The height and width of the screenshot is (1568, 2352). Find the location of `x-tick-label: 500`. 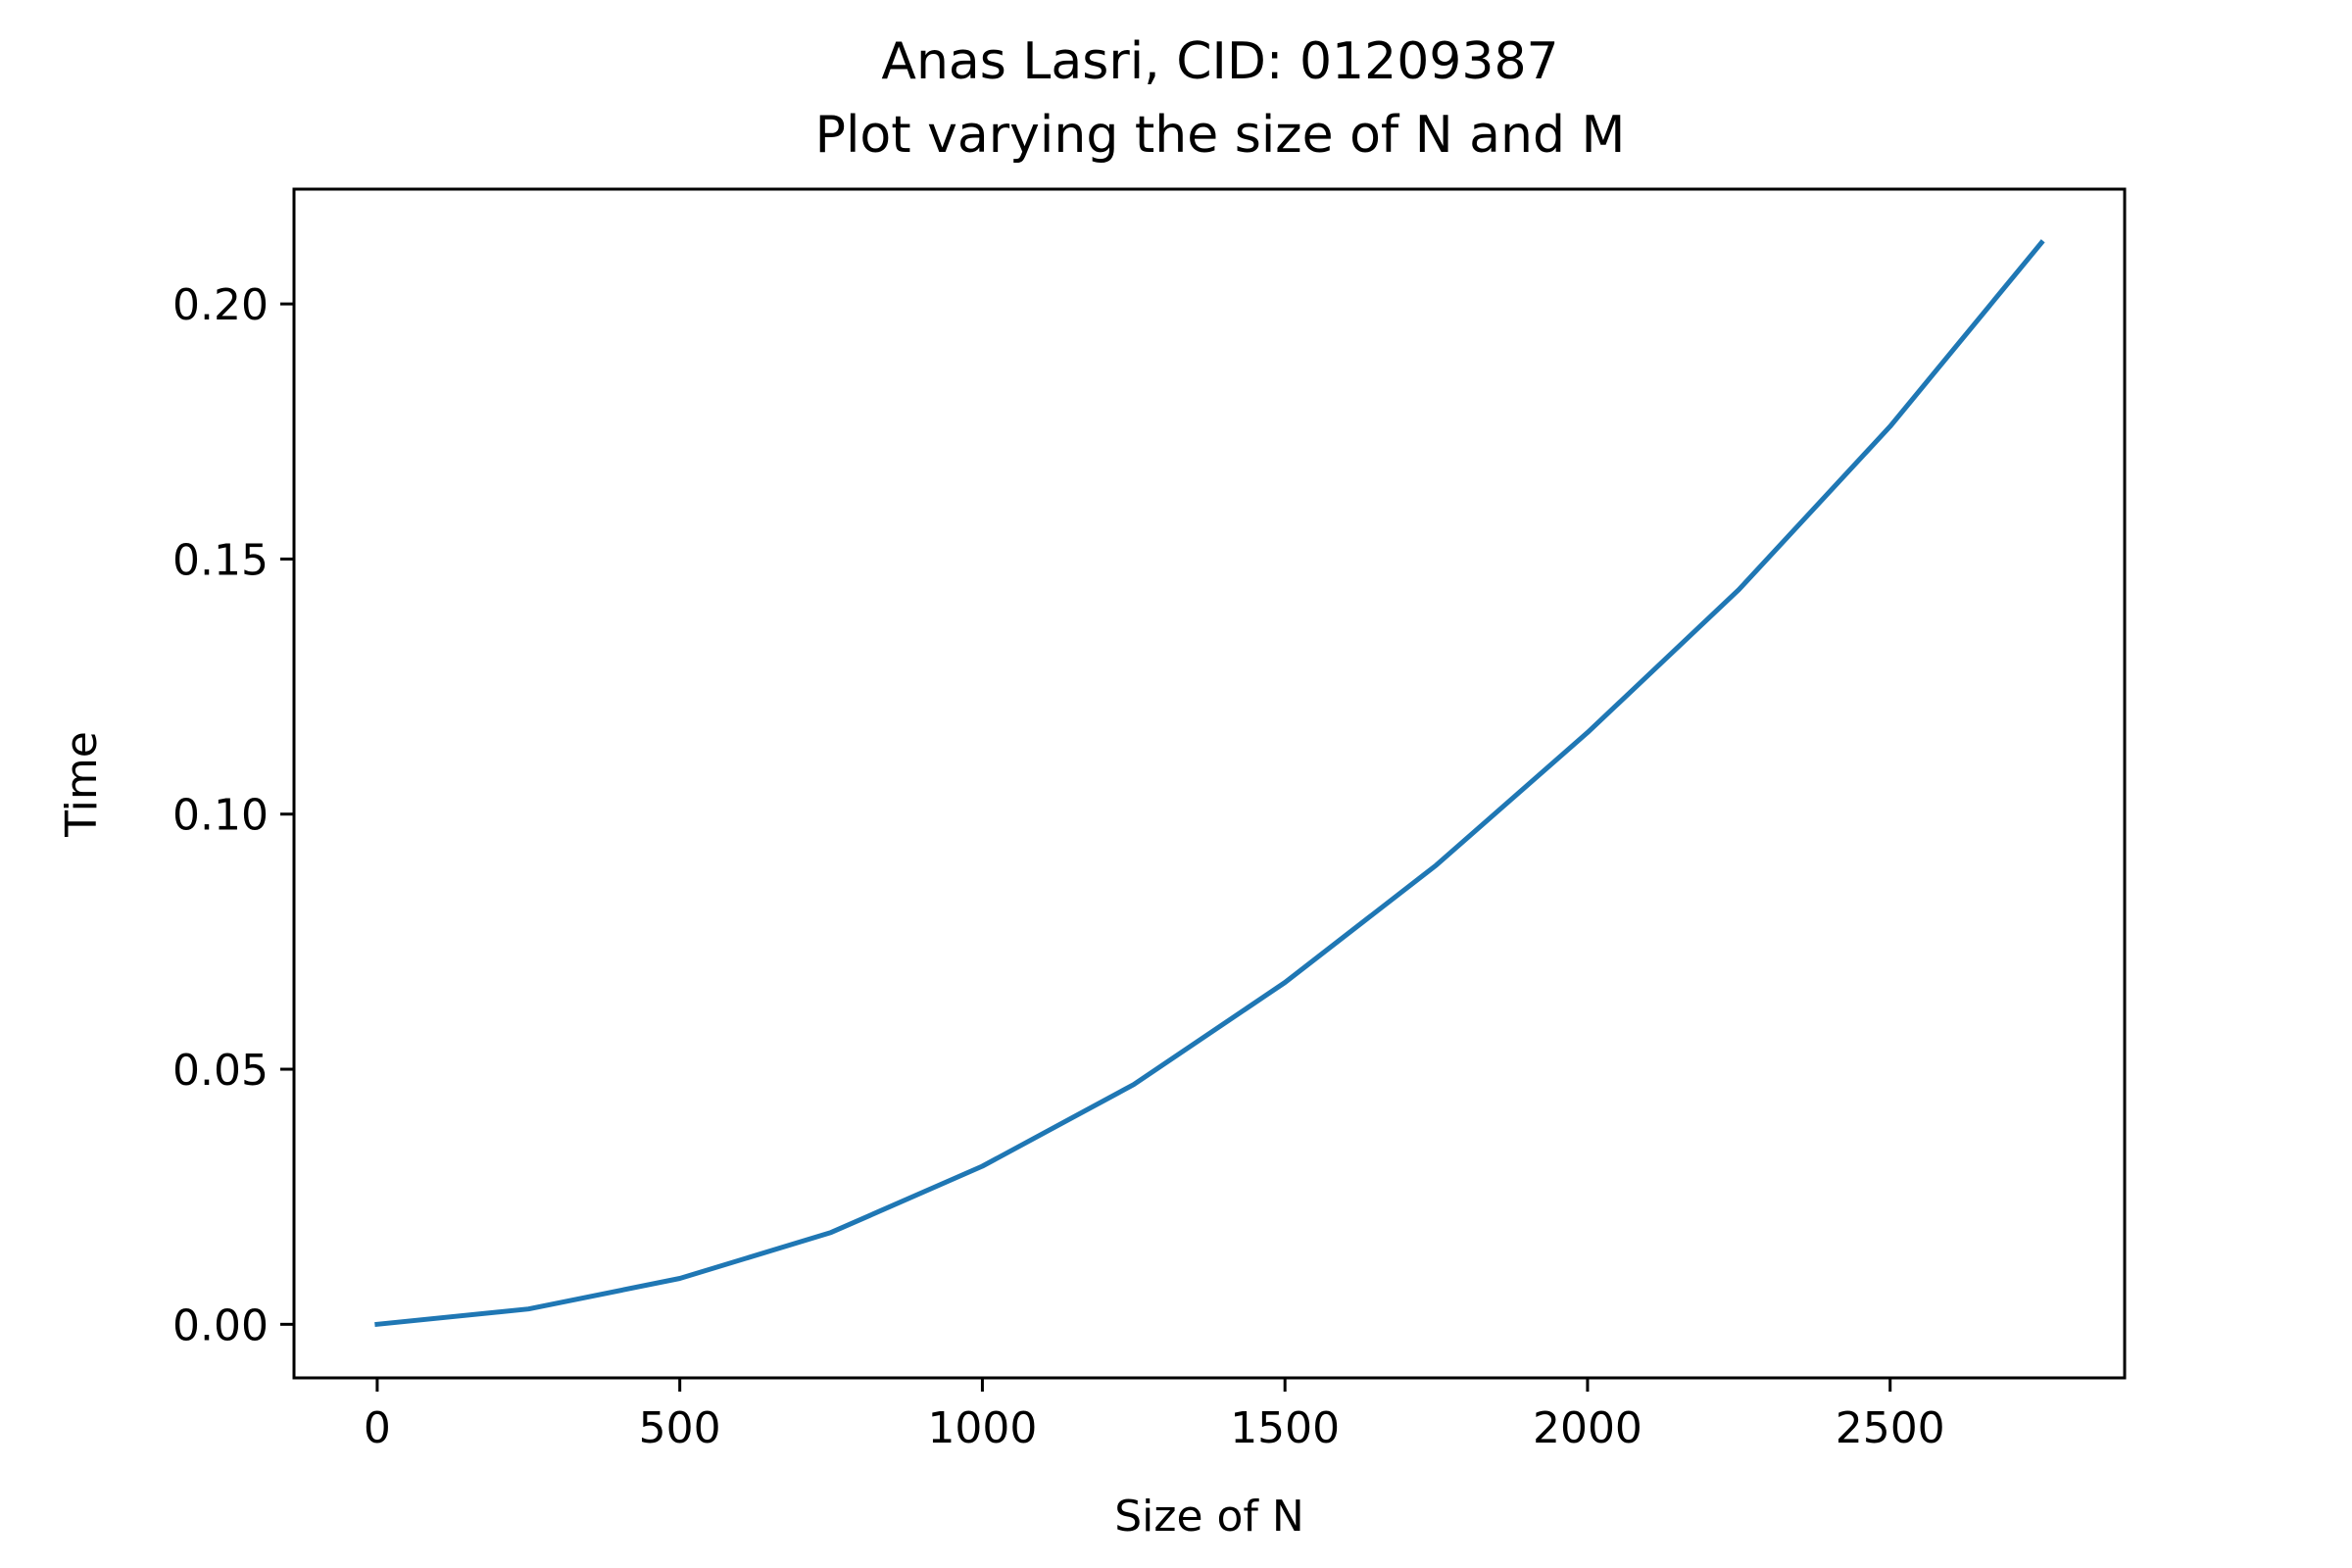

x-tick-label: 500 is located at coordinates (680, 1428).